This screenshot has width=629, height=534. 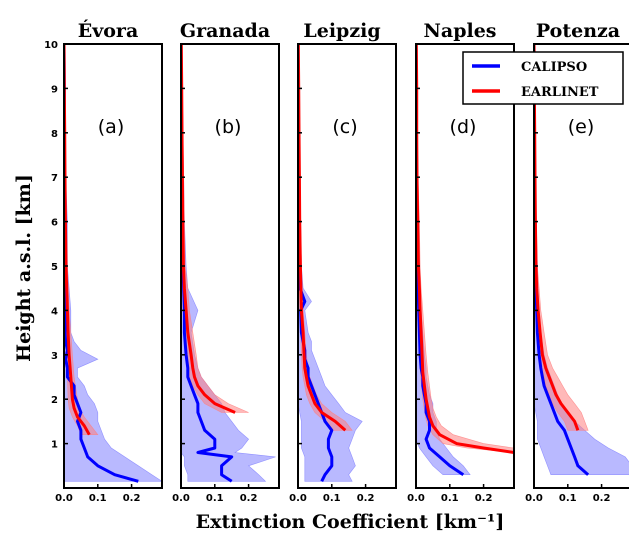 What do you see at coordinates (460, 31) in the screenshot?
I see `panel-title: Naples` at bounding box center [460, 31].